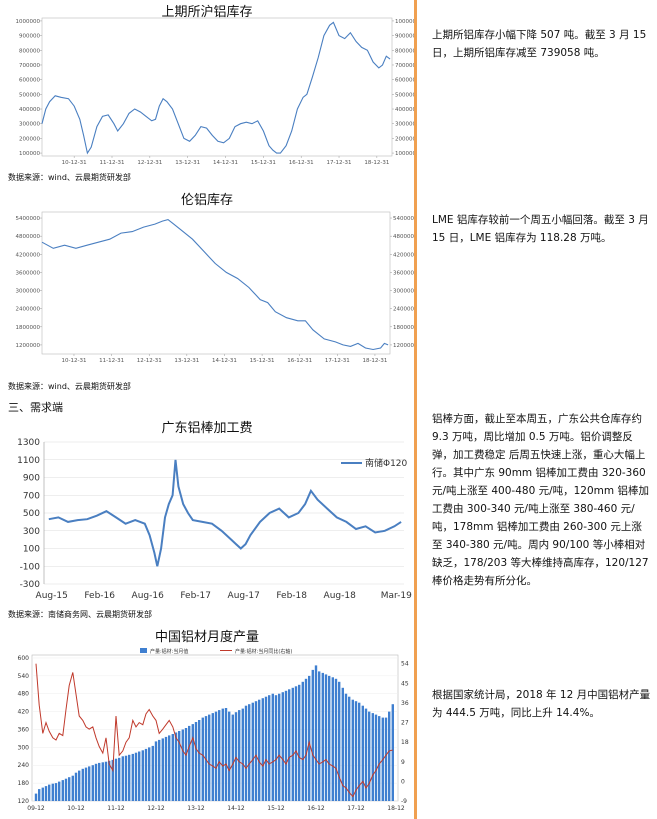 The width and height of the screenshot is (657, 819). What do you see at coordinates (29, 139) in the screenshot?
I see `y-tick-label-left: 200000` at bounding box center [29, 139].